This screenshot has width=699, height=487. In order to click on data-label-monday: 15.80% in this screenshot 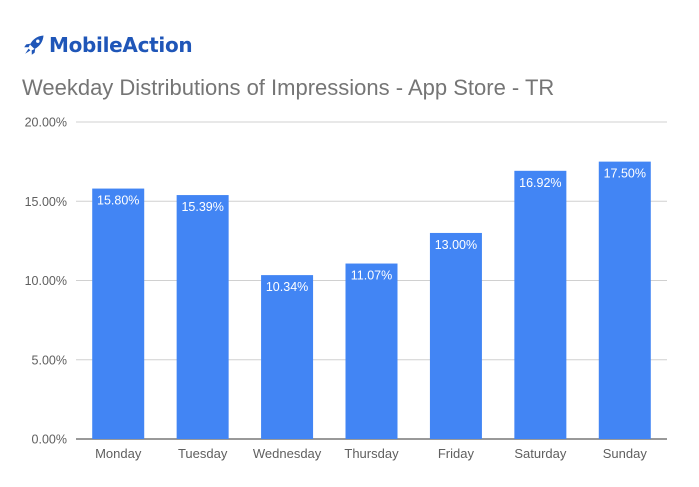, I will do `click(118, 201)`.